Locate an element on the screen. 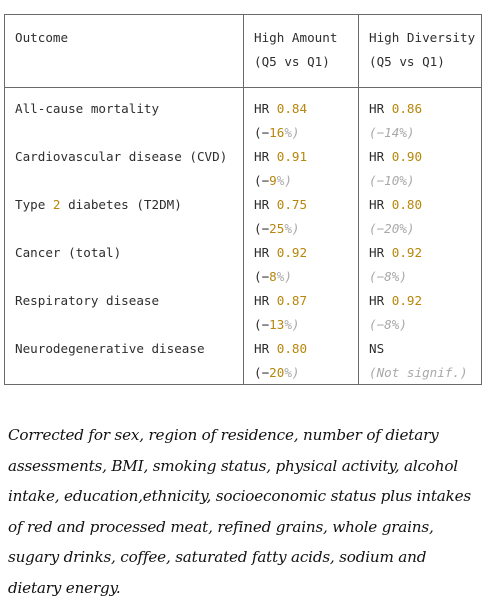 The height and width of the screenshot is (603, 490). diversity-ns: NS is located at coordinates (377, 348).